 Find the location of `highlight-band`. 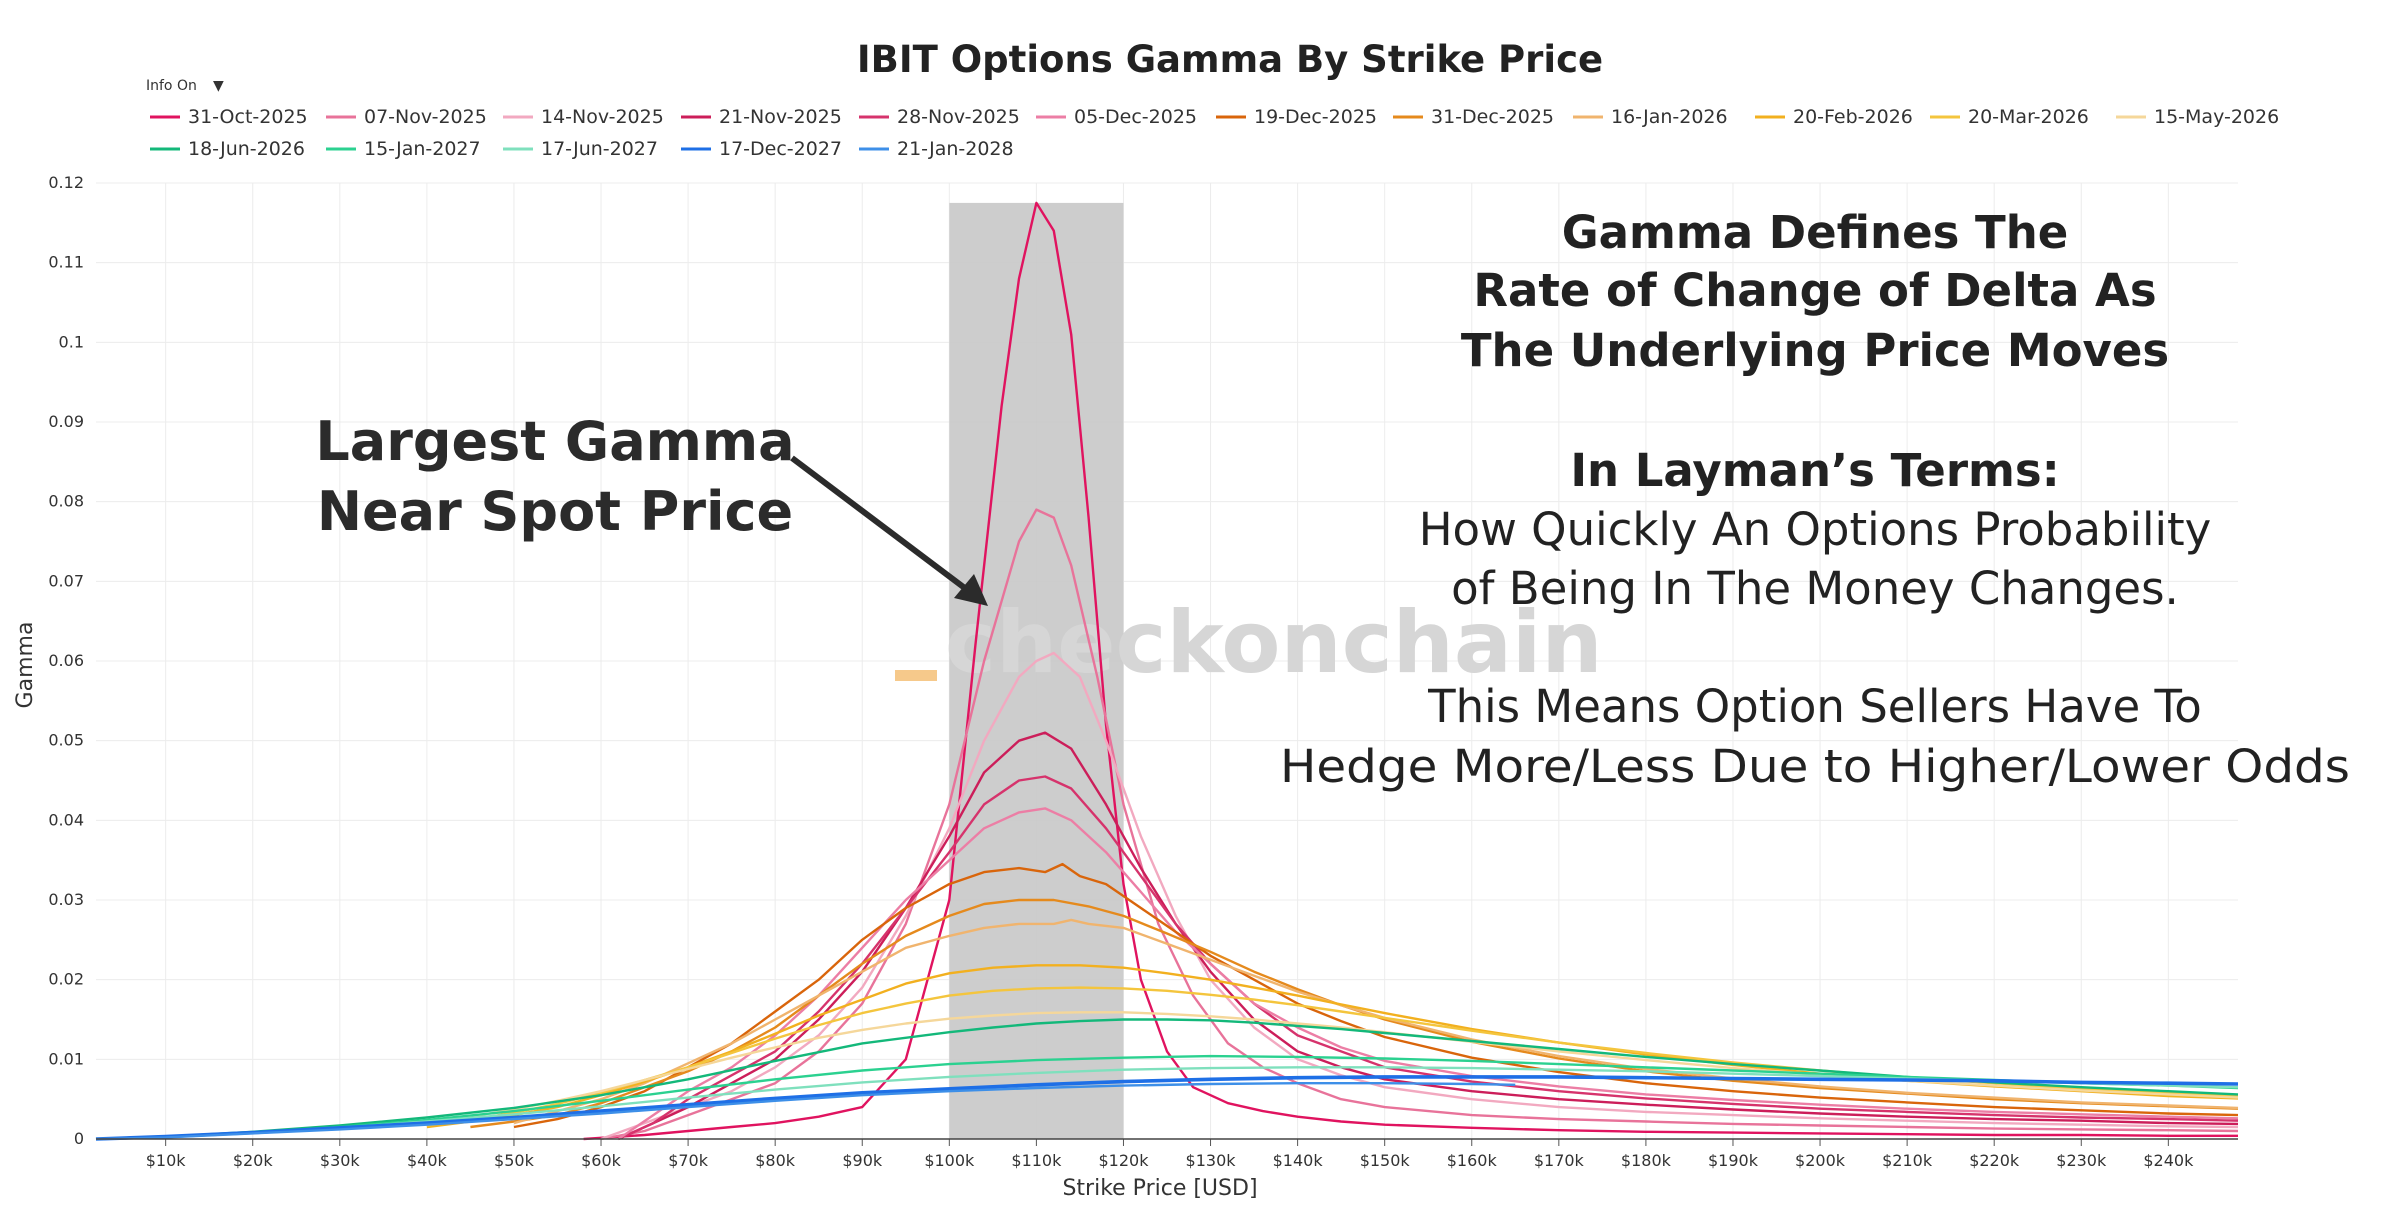

highlight-band is located at coordinates (1036, 670).